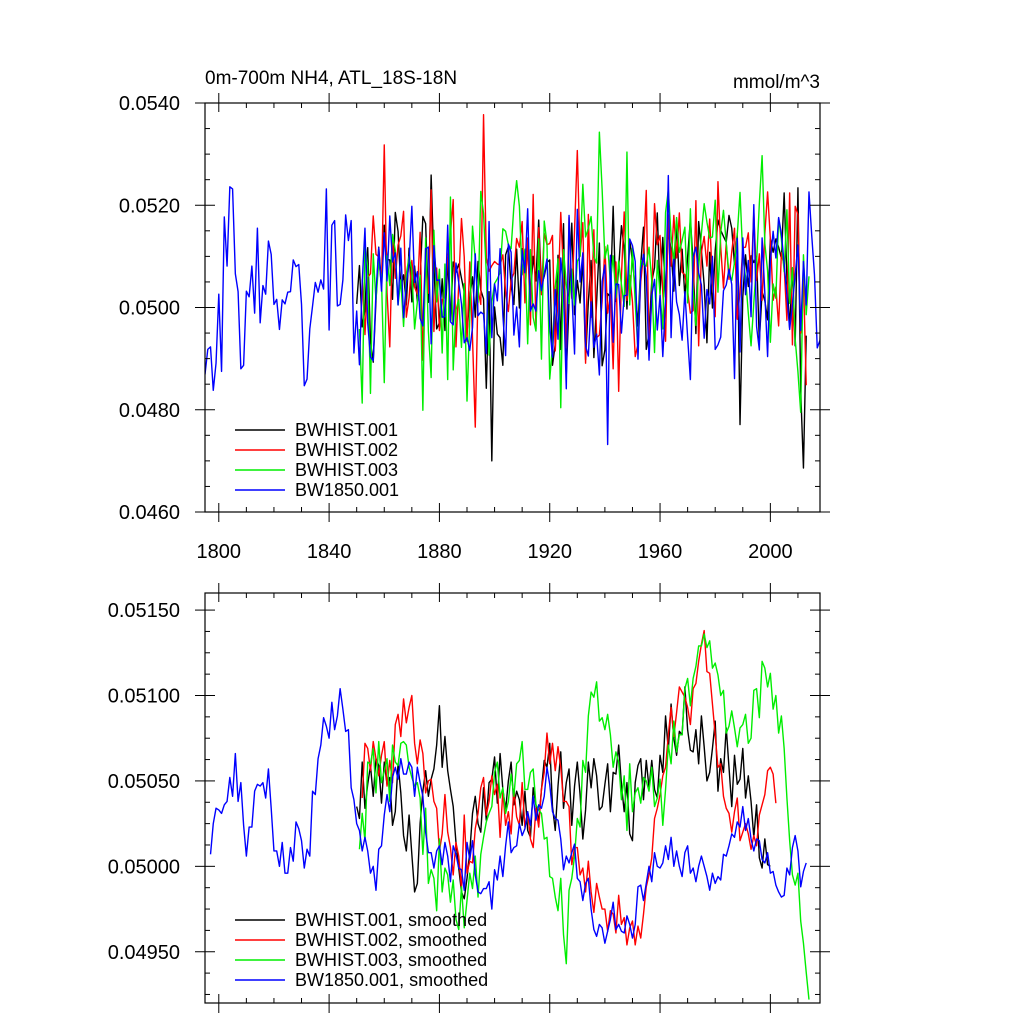 The image size is (1024, 1024). Describe the element at coordinates (776, 82) in the screenshot. I see `top-title-right: mmol/m^3` at that location.